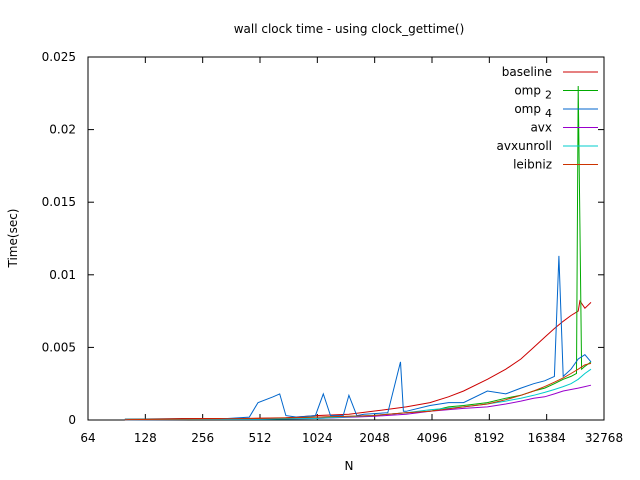  Describe the element at coordinates (349, 466) in the screenshot. I see `x-axis-label: N` at that location.